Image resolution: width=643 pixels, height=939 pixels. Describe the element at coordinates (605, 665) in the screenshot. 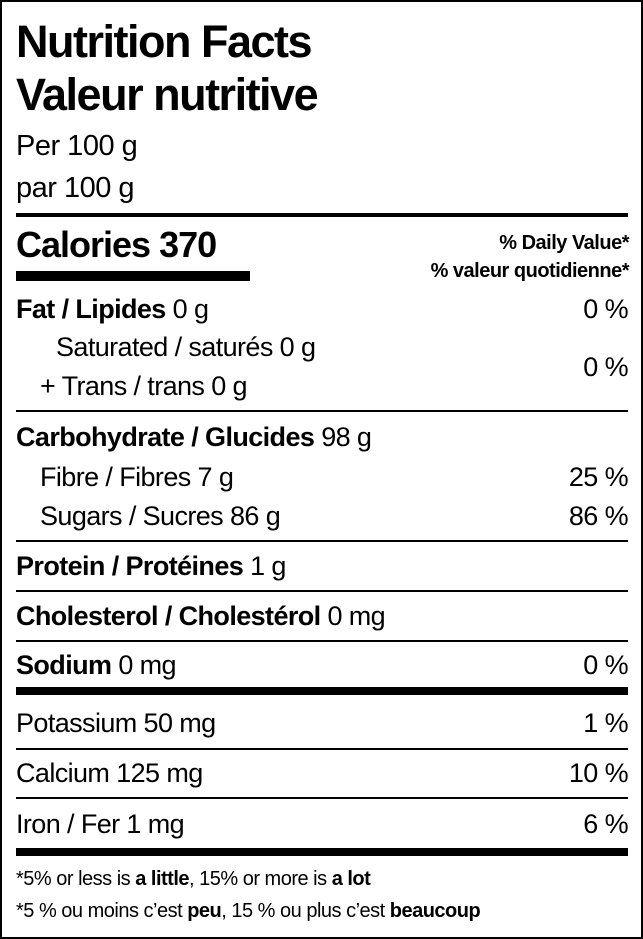

I see `sodium-dv: 0 %` at that location.